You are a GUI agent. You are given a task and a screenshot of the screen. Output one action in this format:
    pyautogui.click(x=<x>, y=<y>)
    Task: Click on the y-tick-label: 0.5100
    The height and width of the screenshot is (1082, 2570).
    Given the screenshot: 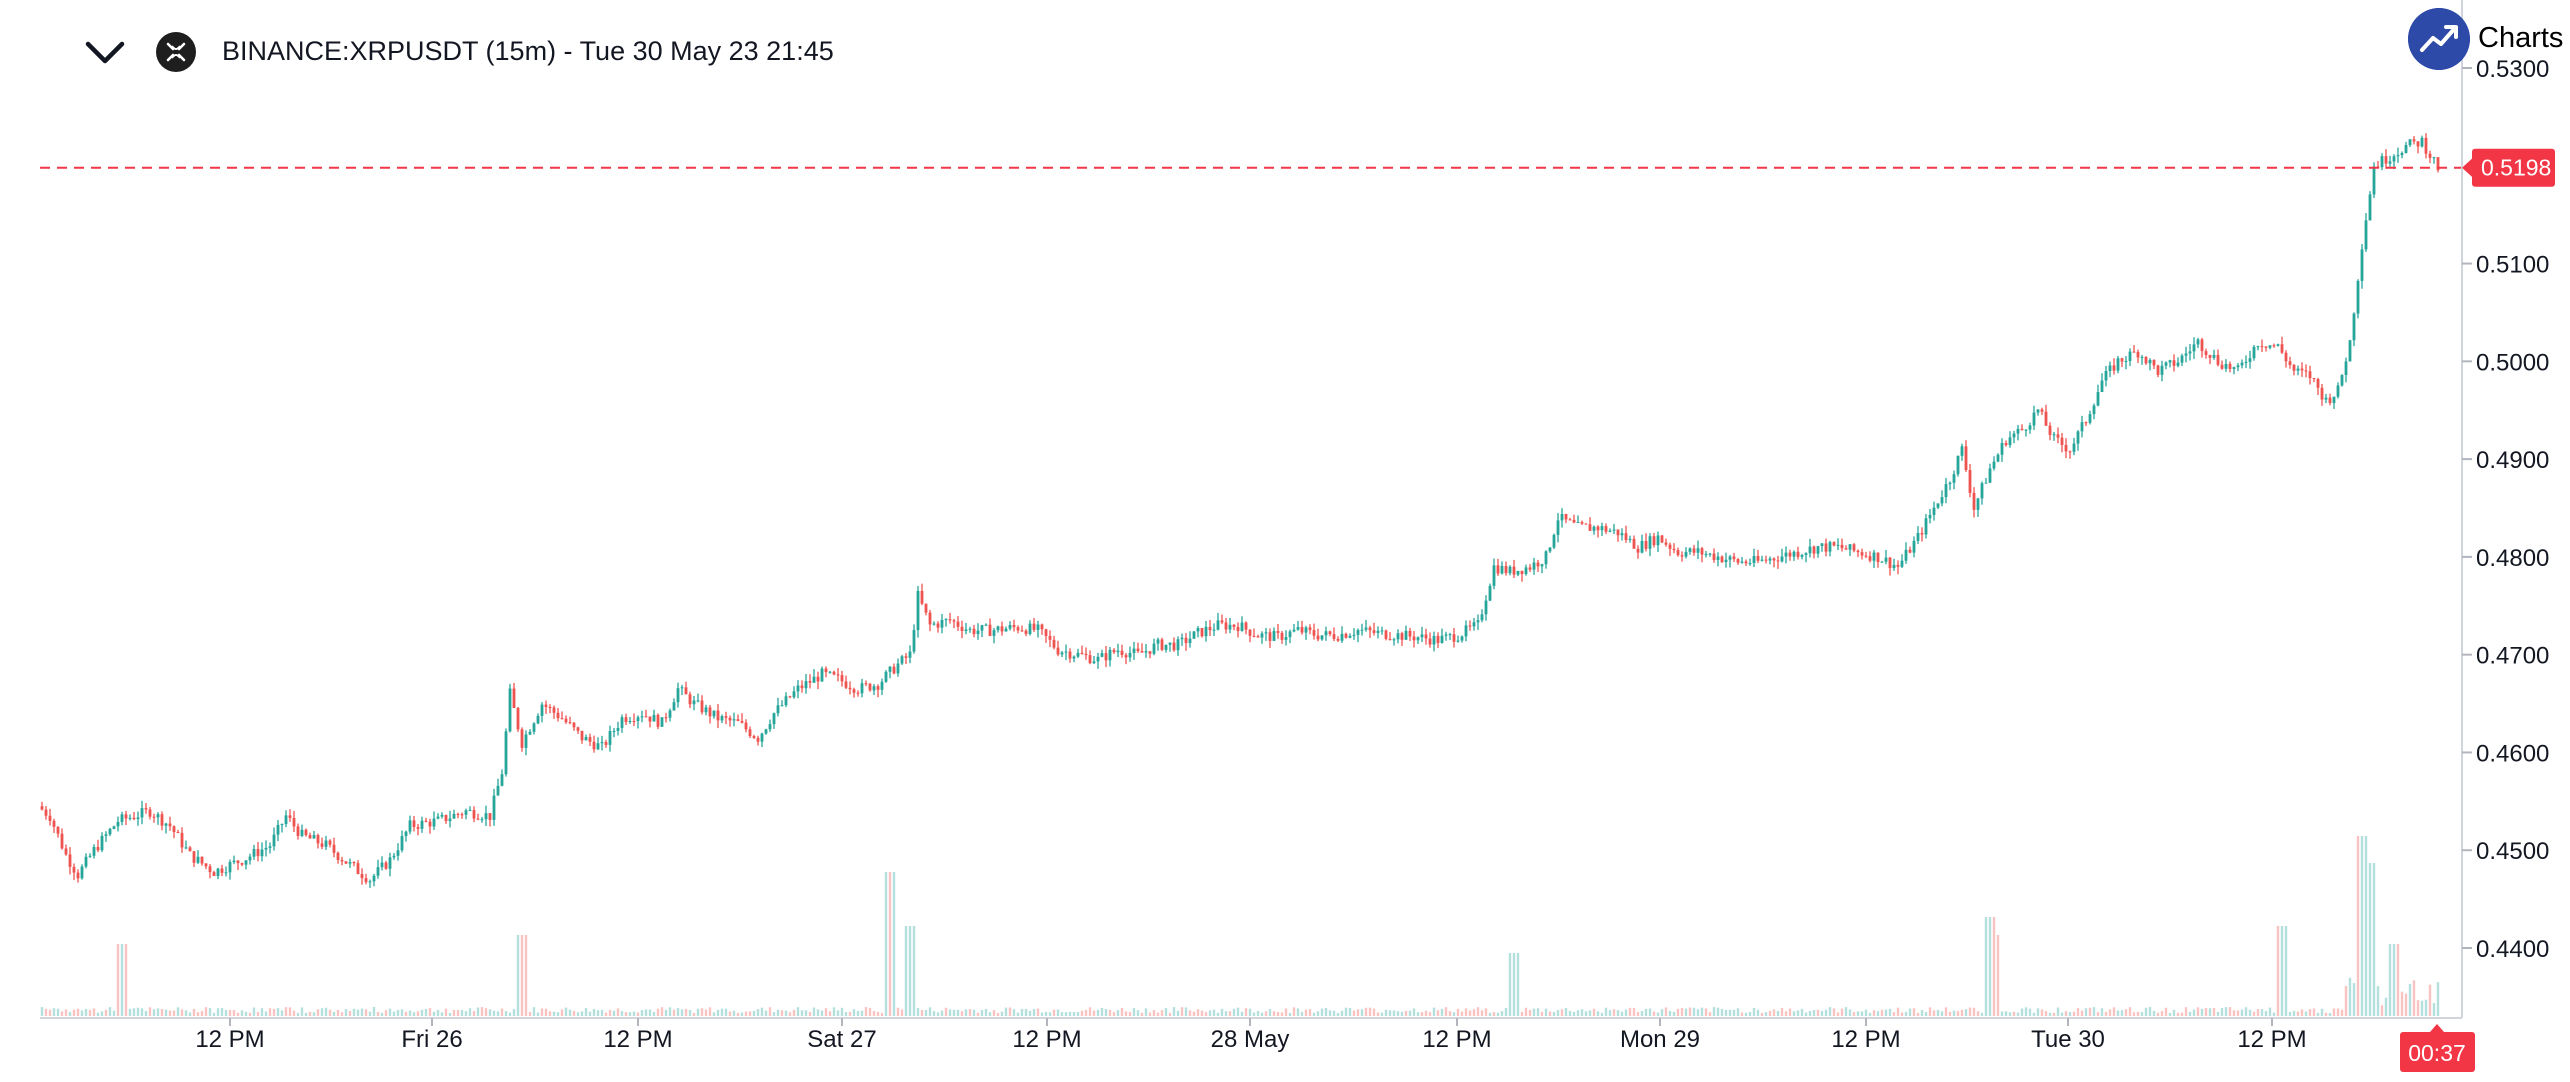 What is the action you would take?
    pyautogui.click(x=2512, y=265)
    